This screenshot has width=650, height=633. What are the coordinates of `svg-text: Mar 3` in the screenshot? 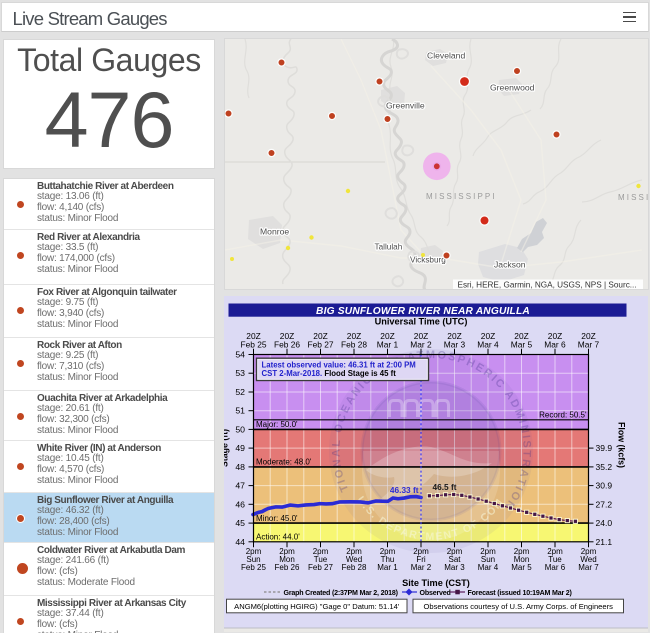 It's located at (454, 567).